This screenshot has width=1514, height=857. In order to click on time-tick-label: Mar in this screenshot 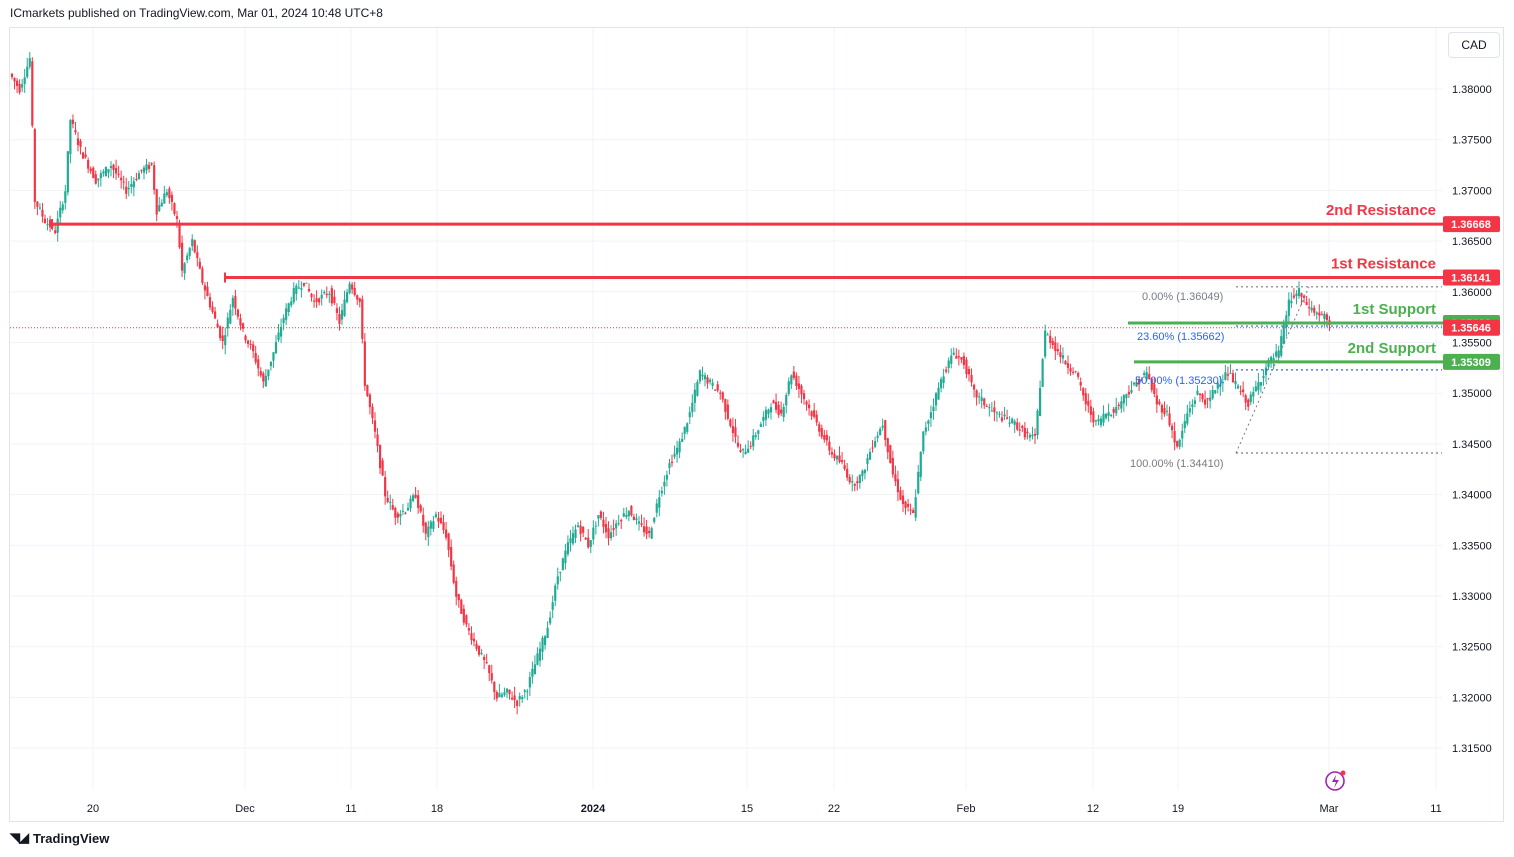, I will do `click(1329, 809)`.